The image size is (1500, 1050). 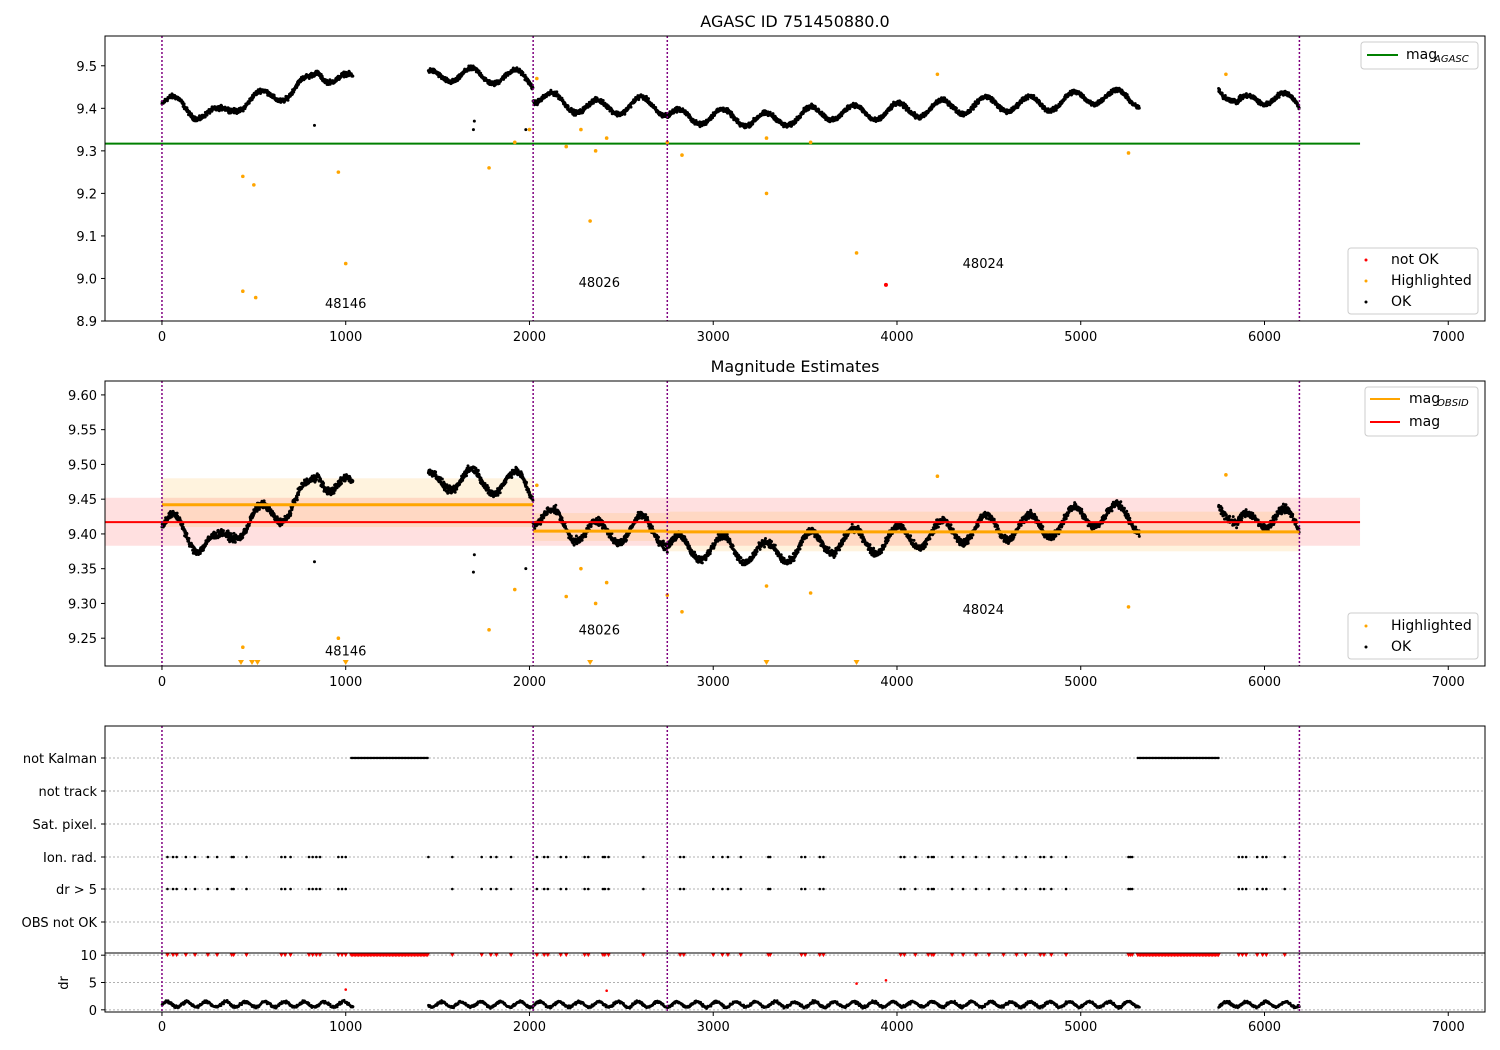 I want to click on top-legend-markers: not OK Highlighted OK, so click(x=1413, y=281).